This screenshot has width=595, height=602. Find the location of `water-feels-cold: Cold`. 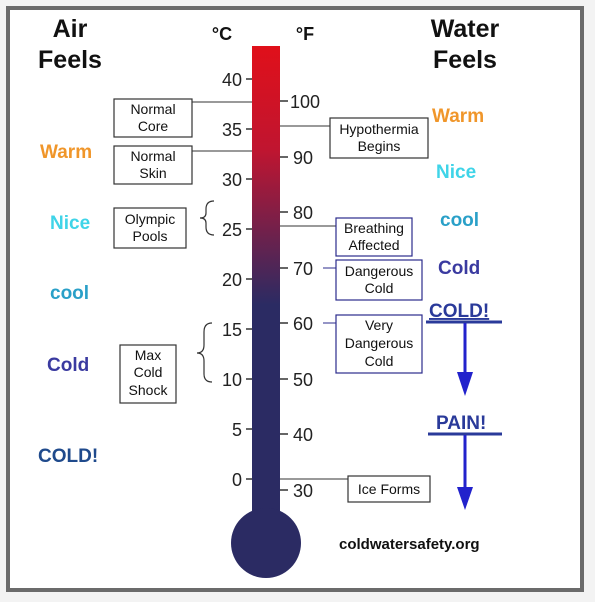

water-feels-cold: Cold is located at coordinates (459, 268).